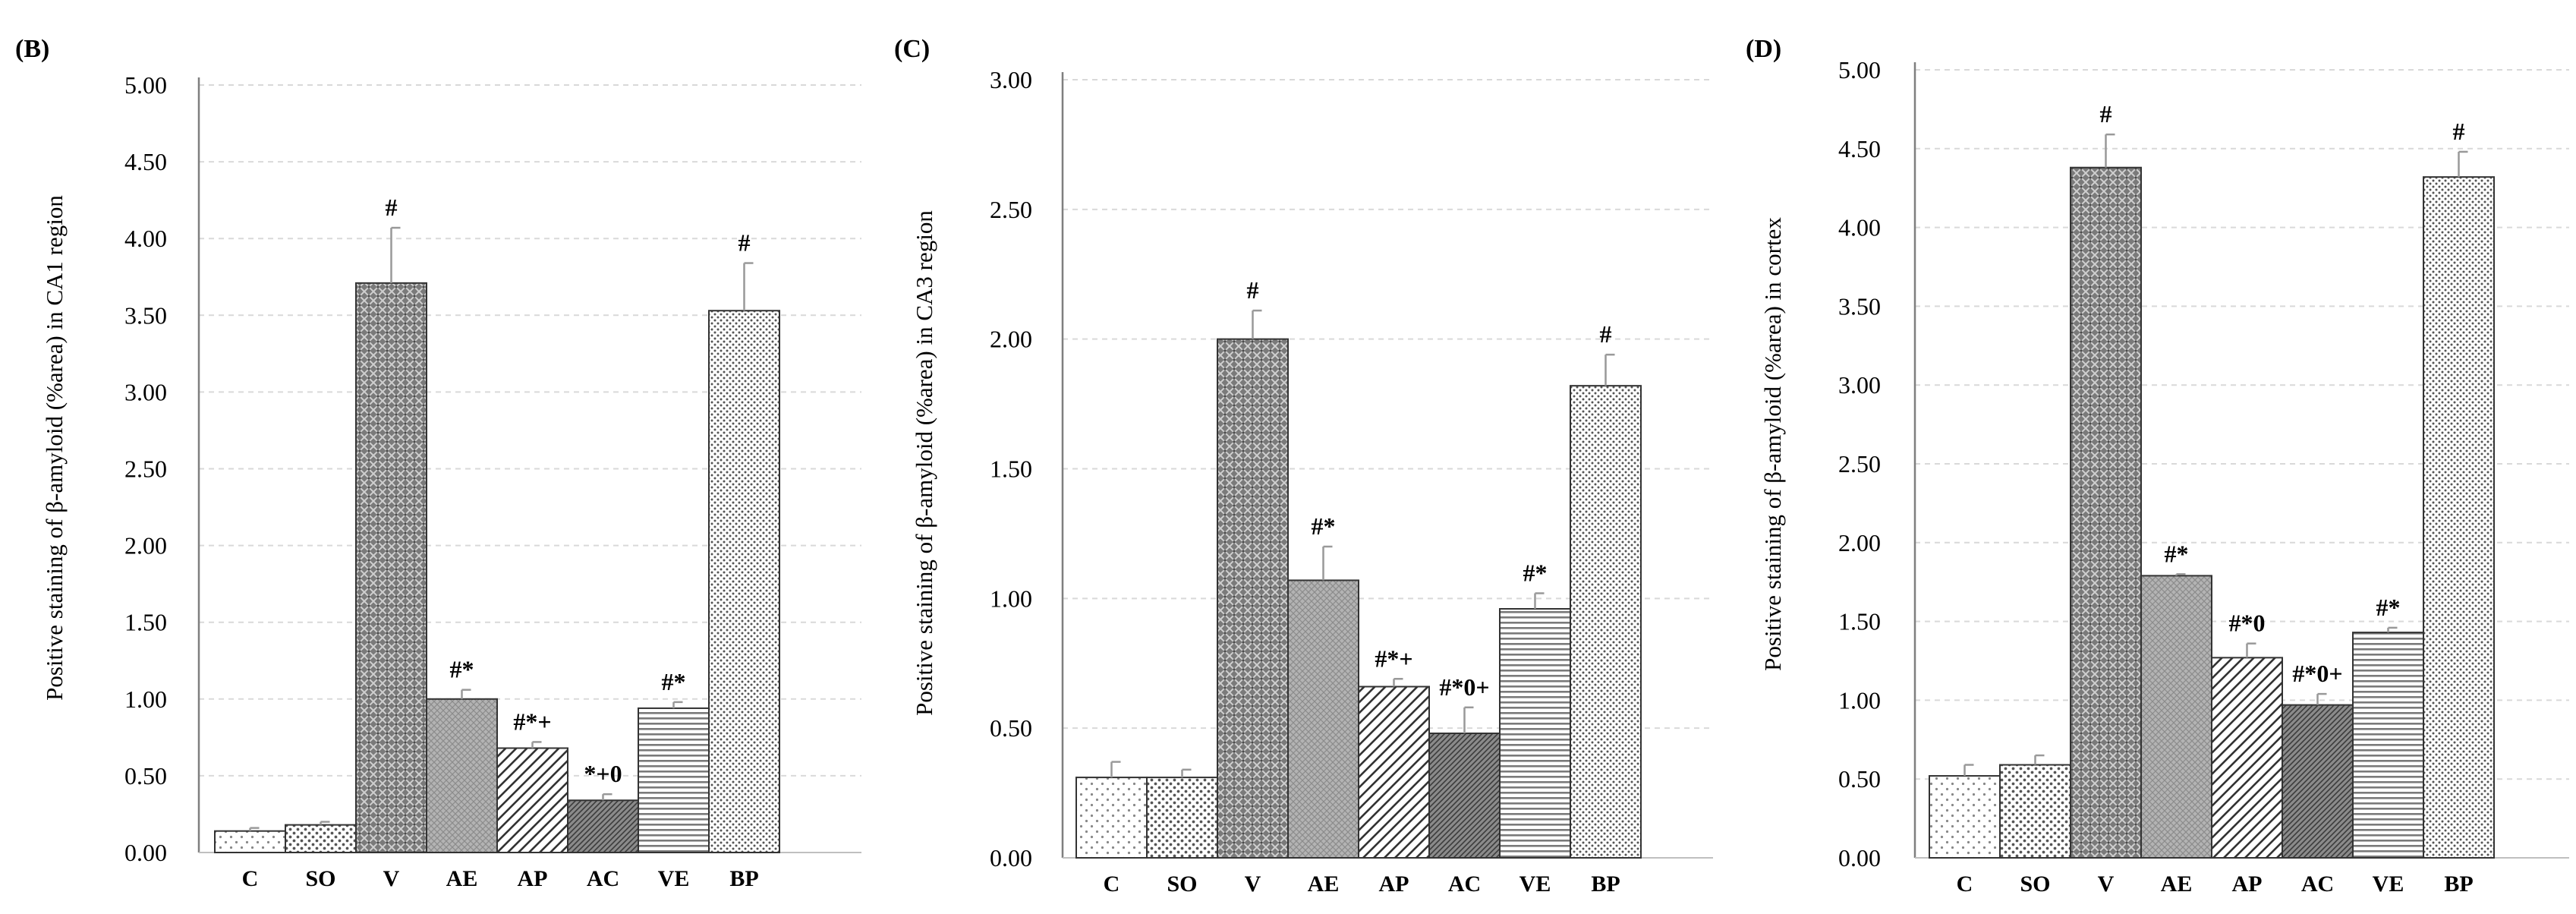 This screenshot has width=2576, height=914. I want to click on panel-label: (C), so click(912, 49).